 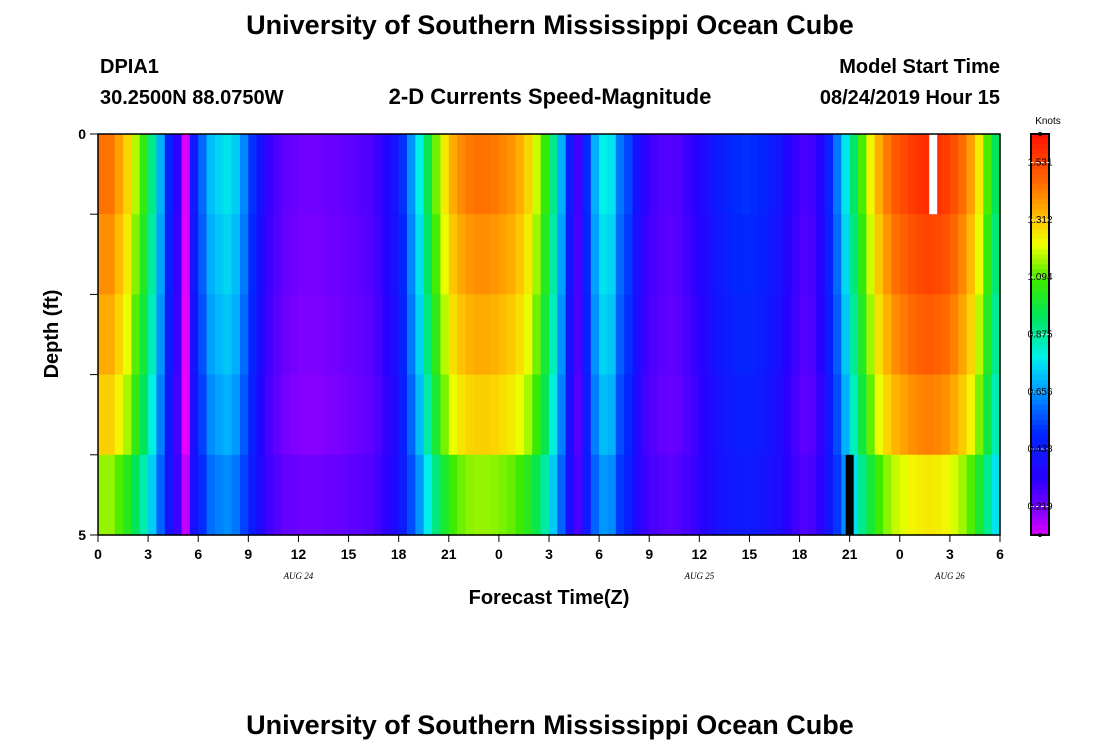 What do you see at coordinates (449, 554) in the screenshot?
I see `x-tick-label: 21` at bounding box center [449, 554].